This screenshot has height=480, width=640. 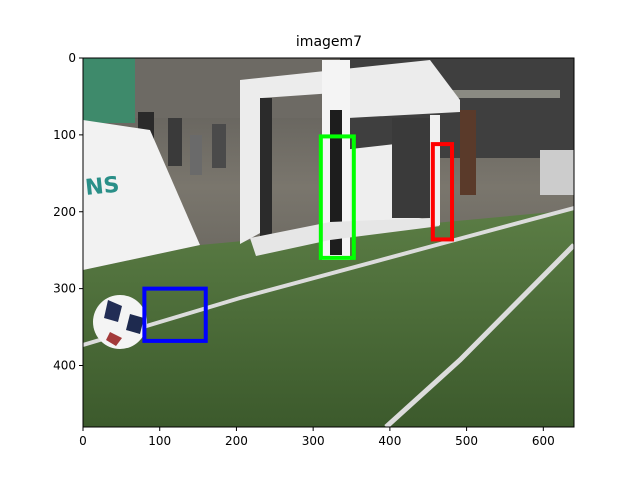 What do you see at coordinates (83, 441) in the screenshot?
I see `x-tick-label: 0` at bounding box center [83, 441].